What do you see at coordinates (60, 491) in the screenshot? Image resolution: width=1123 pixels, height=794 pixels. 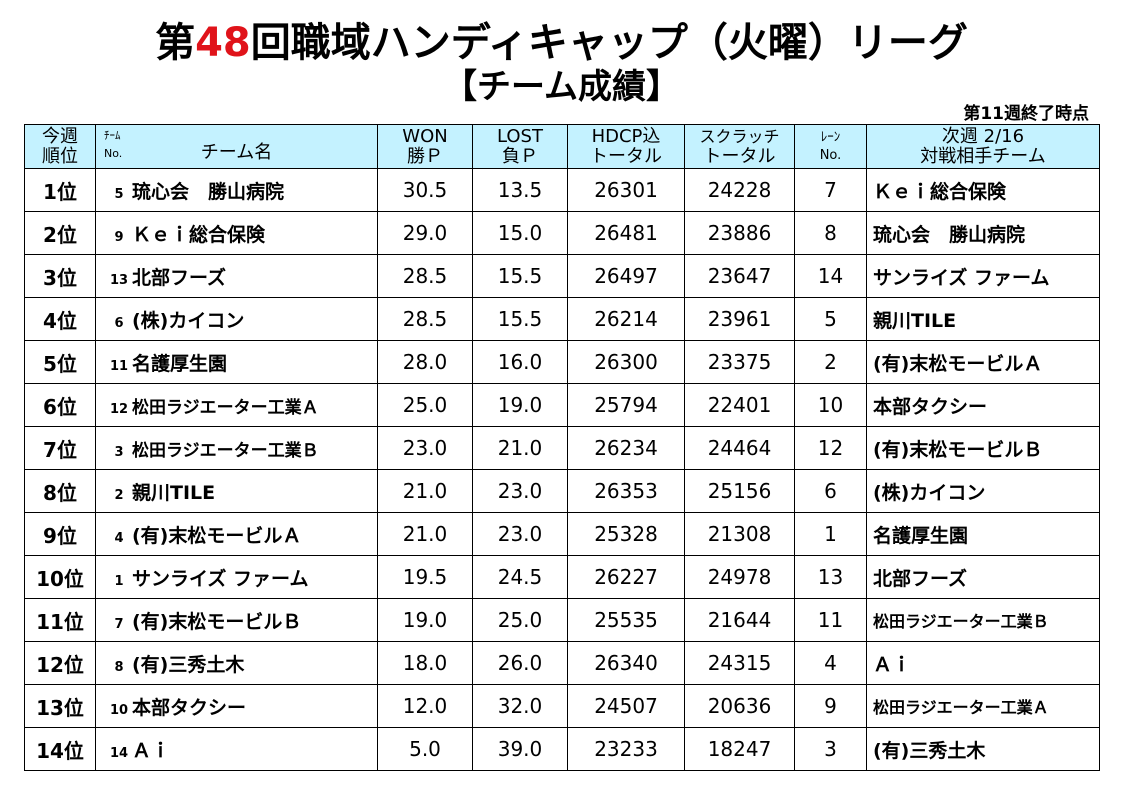 I see `rank-cell: 8位` at bounding box center [60, 491].